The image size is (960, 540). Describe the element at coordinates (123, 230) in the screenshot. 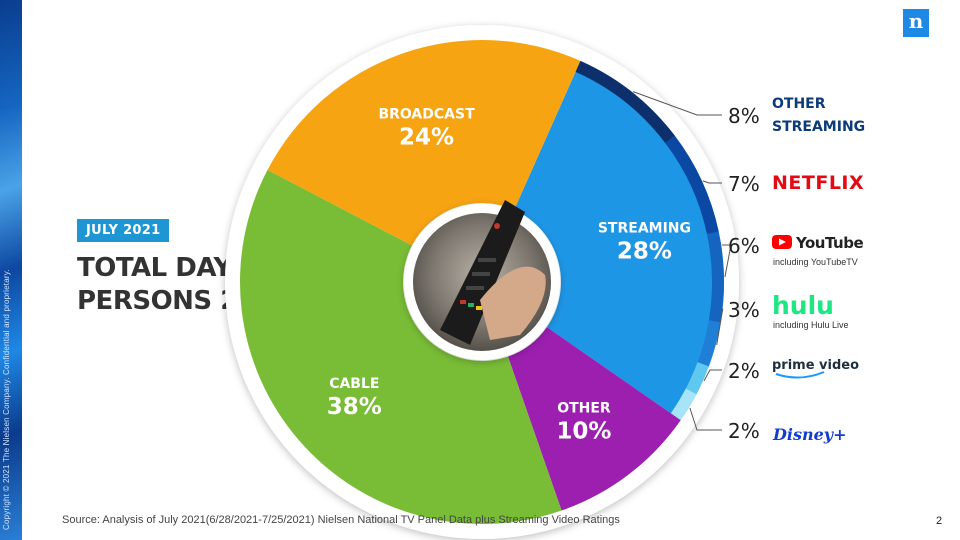

I see `date-badge: JULY 2021` at that location.